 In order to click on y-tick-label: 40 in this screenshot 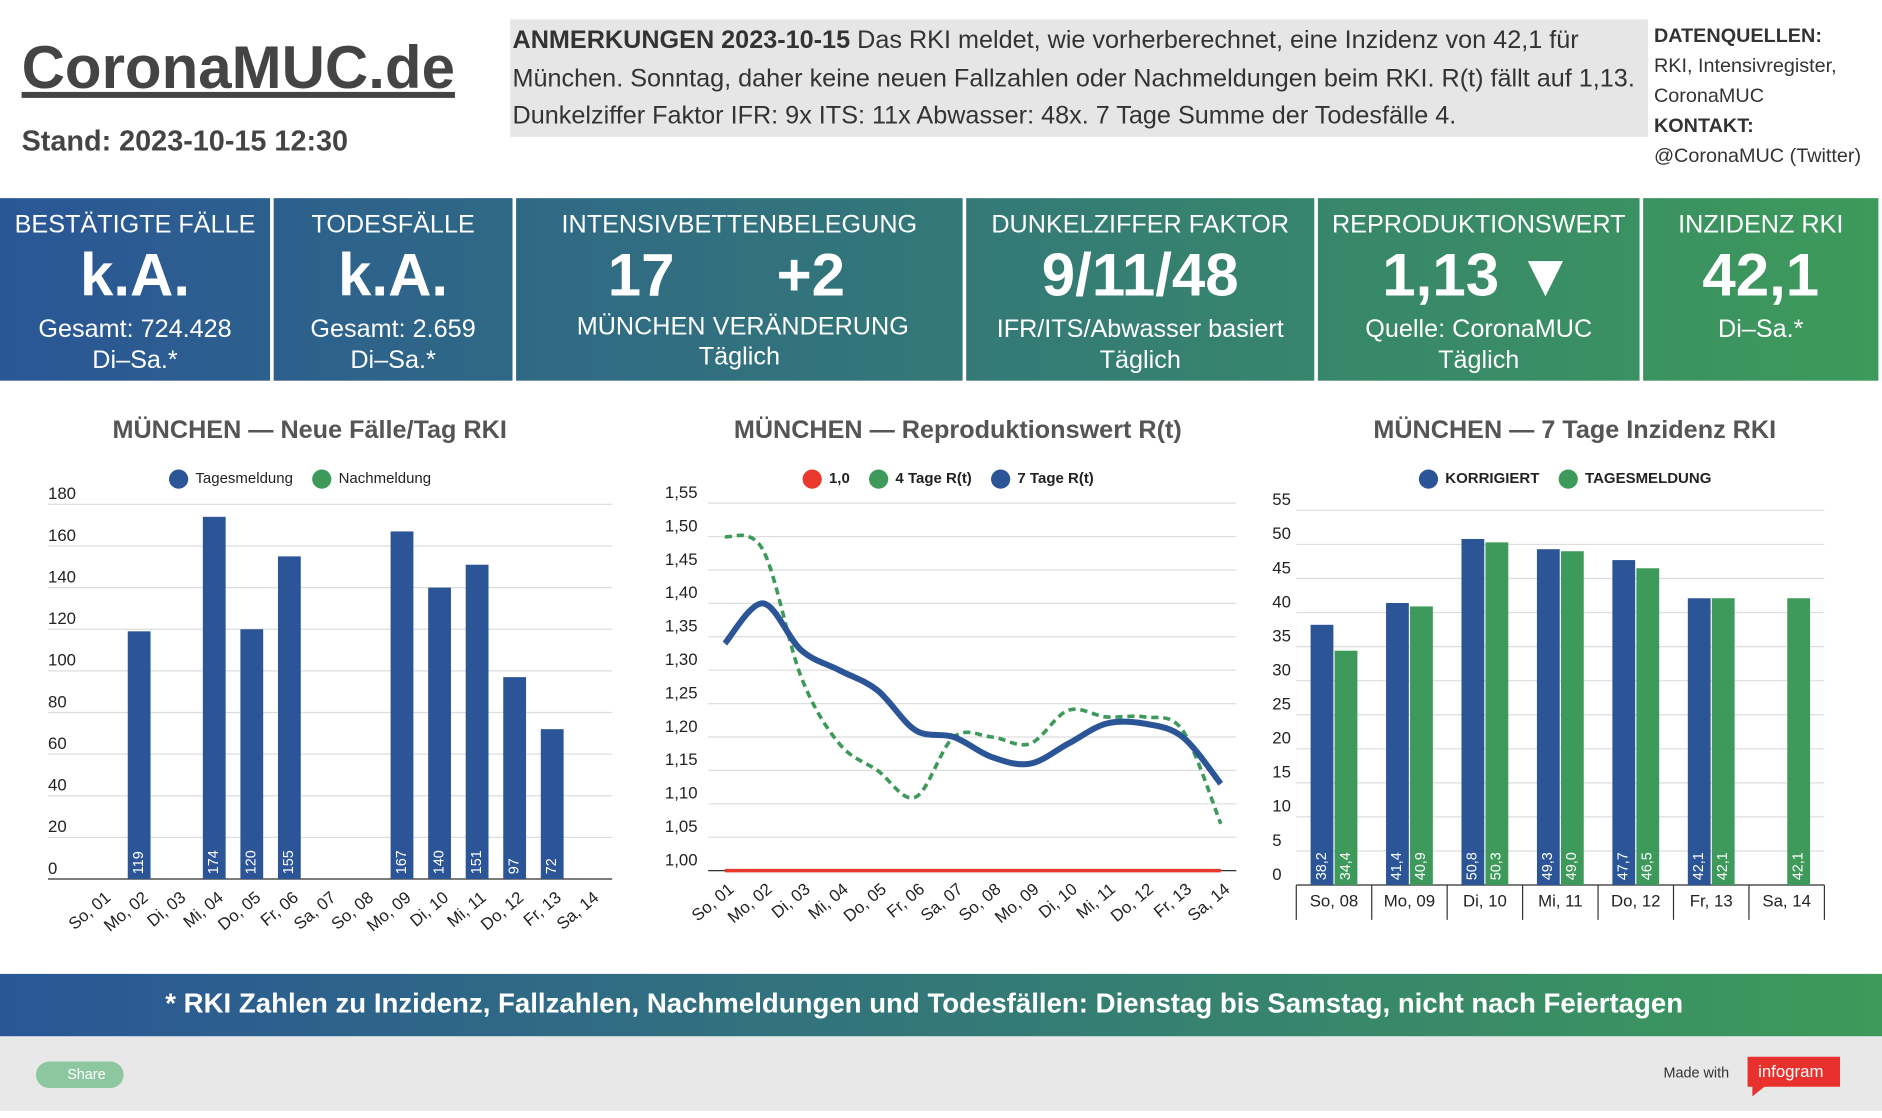, I will do `click(57, 785)`.